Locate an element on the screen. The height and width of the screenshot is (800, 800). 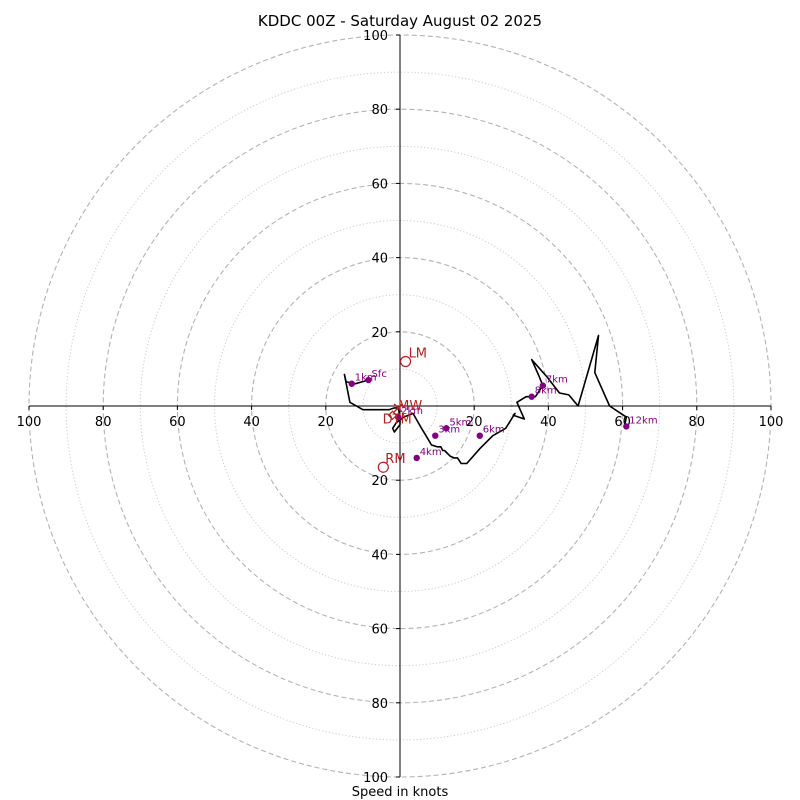
height-marker-label: 3km is located at coordinates (449, 430).